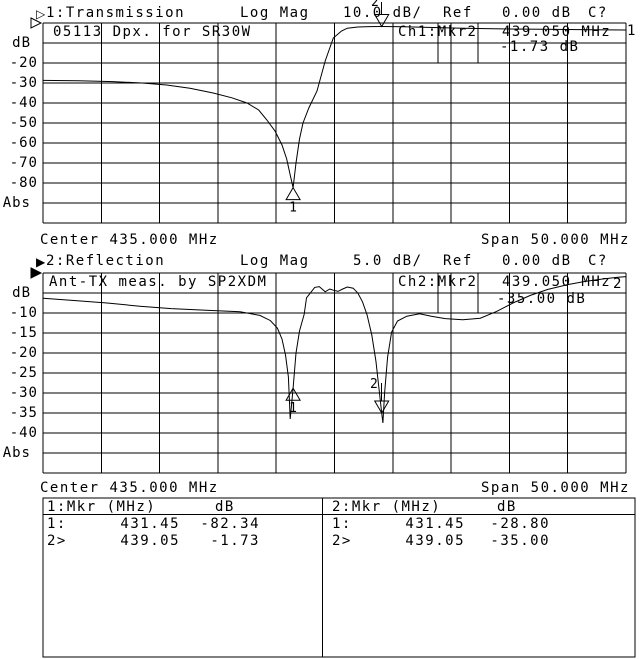  I want to click on chart2-span-freq: Span 50.000 MHz, so click(555, 488).